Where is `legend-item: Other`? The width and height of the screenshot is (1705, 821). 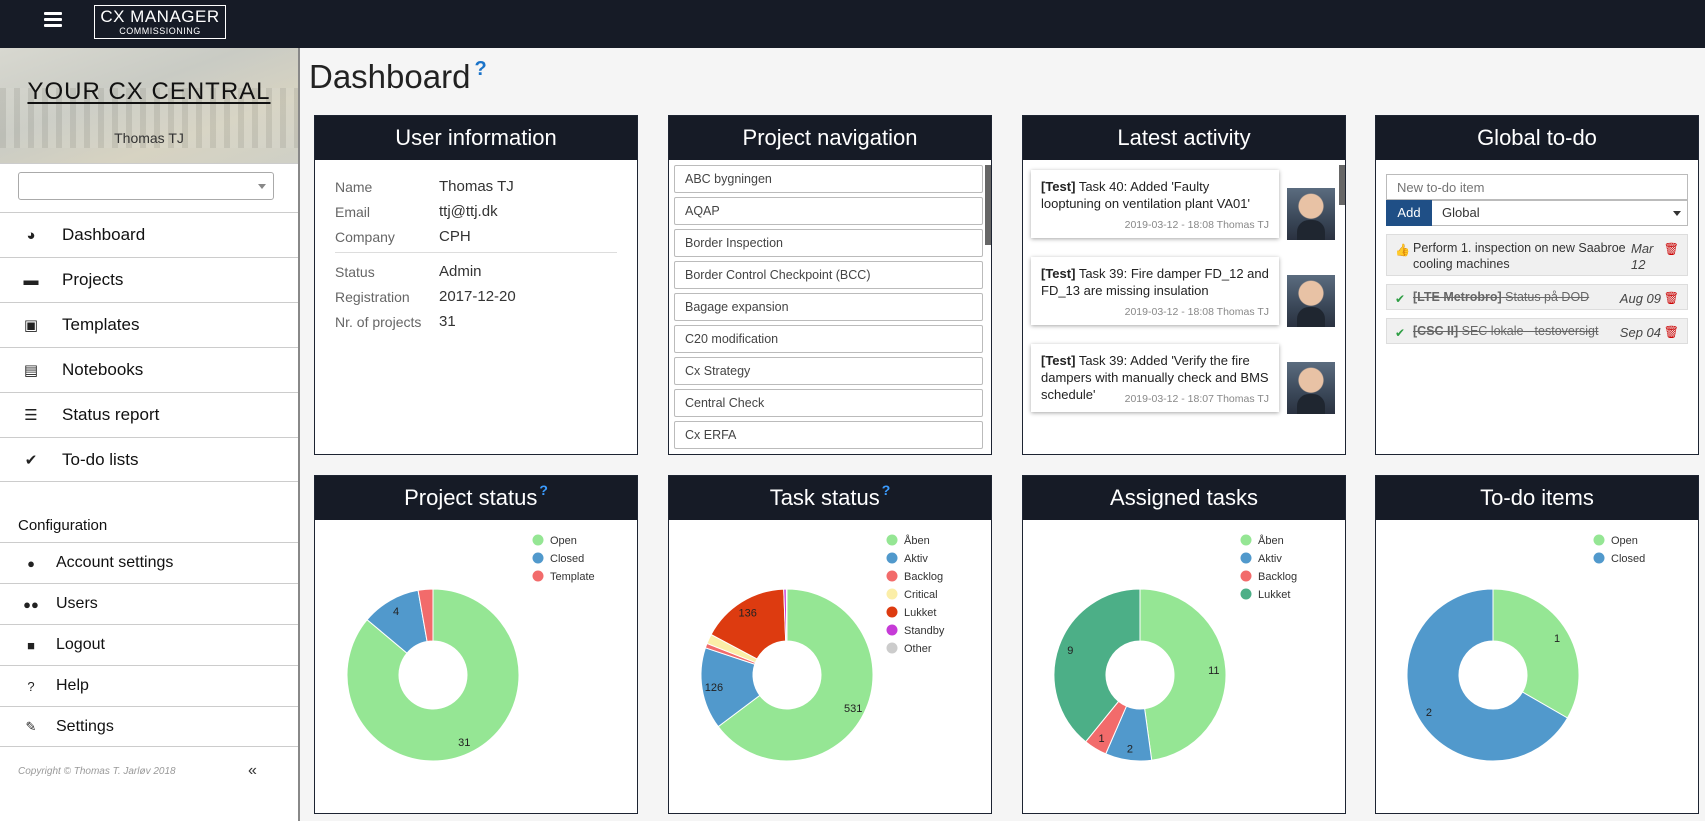
legend-item: Other is located at coordinates (909, 649).